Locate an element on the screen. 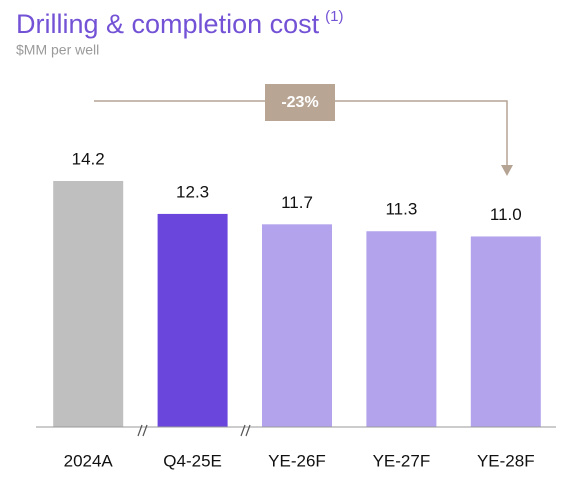  value-label: 11.0 is located at coordinates (506, 214).